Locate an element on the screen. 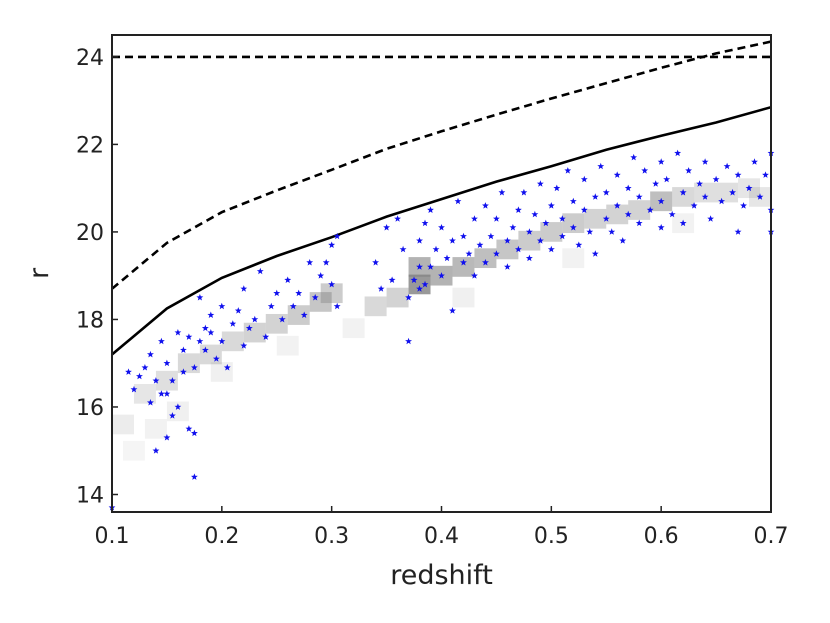 The width and height of the screenshot is (830, 623). x-tick-label: 0.6 is located at coordinates (661, 536).